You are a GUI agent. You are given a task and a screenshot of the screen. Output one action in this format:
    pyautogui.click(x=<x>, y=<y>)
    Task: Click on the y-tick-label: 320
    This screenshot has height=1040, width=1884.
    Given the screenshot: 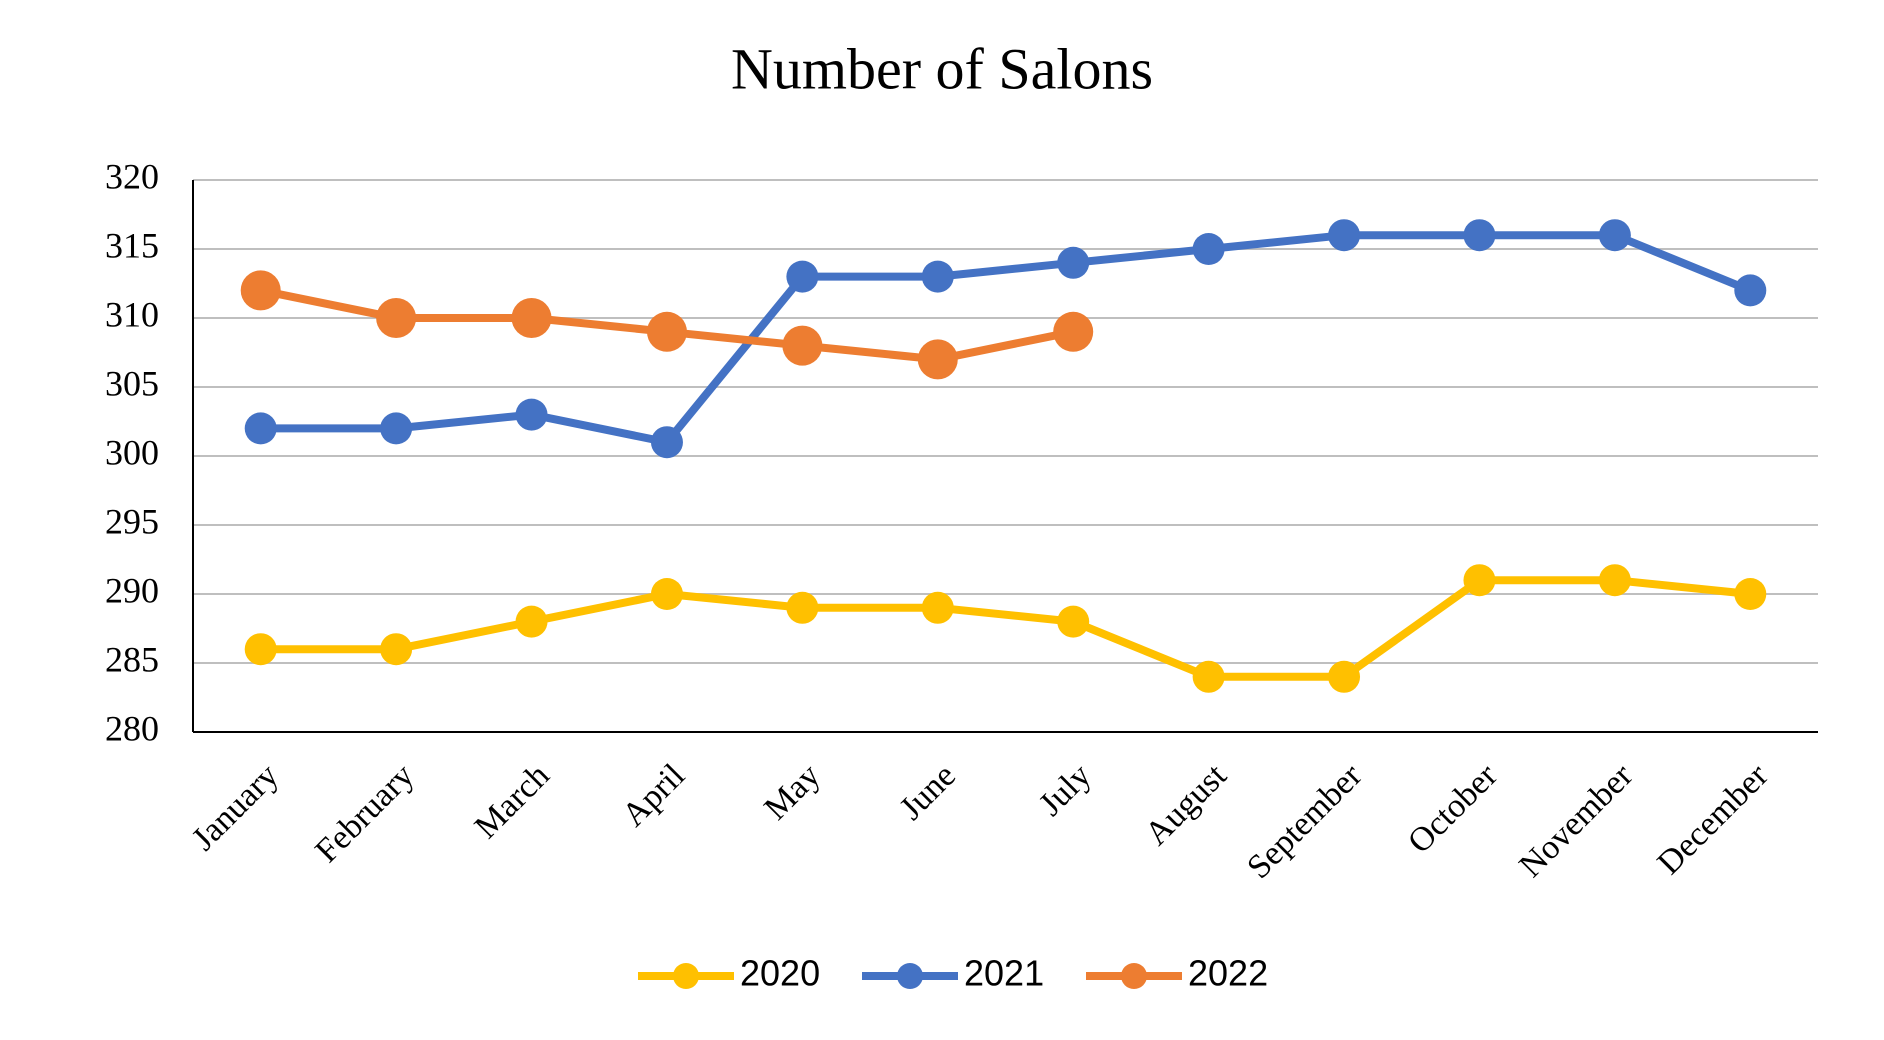 What is the action you would take?
    pyautogui.click(x=132, y=176)
    